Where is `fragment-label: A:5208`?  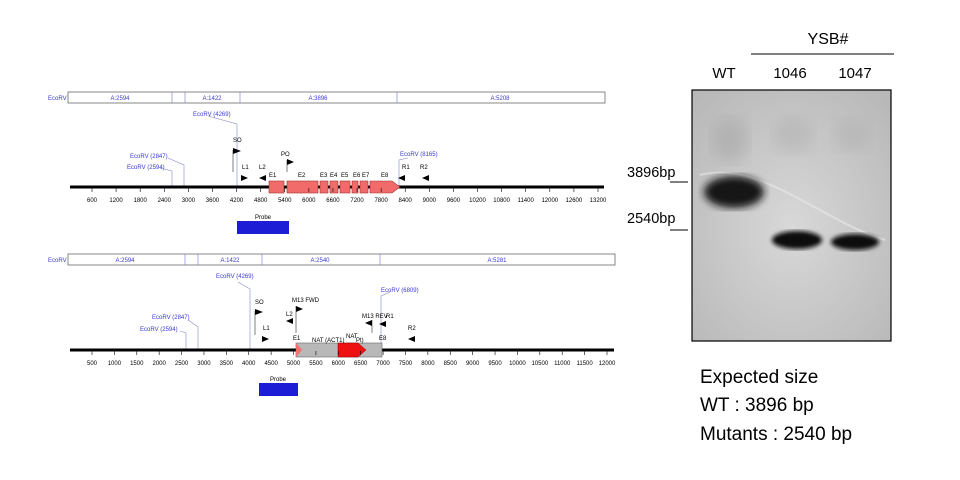 fragment-label: A:5208 is located at coordinates (500, 99).